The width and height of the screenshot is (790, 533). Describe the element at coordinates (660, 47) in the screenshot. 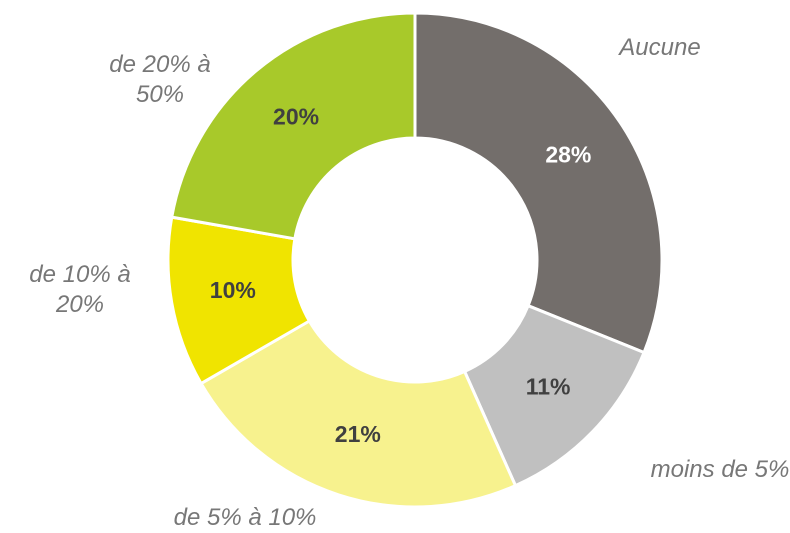

I see `category-label: Aucune` at that location.